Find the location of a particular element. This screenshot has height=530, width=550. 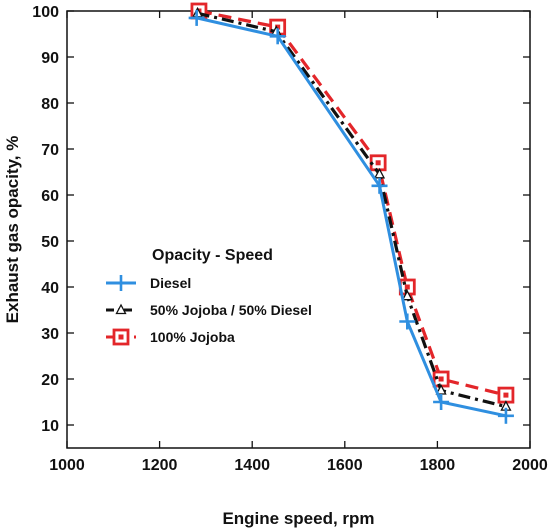

legend-label-2: 100% Jojoba is located at coordinates (192, 337).